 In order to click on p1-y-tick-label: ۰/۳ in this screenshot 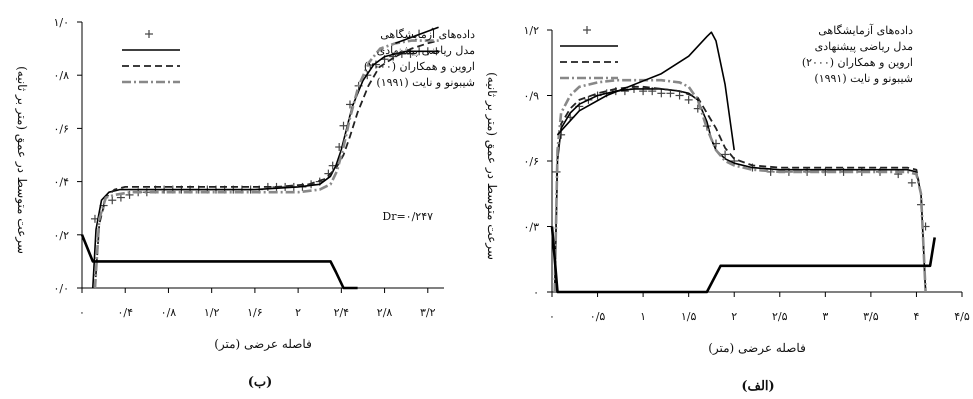, I will do `click(531, 227)`.